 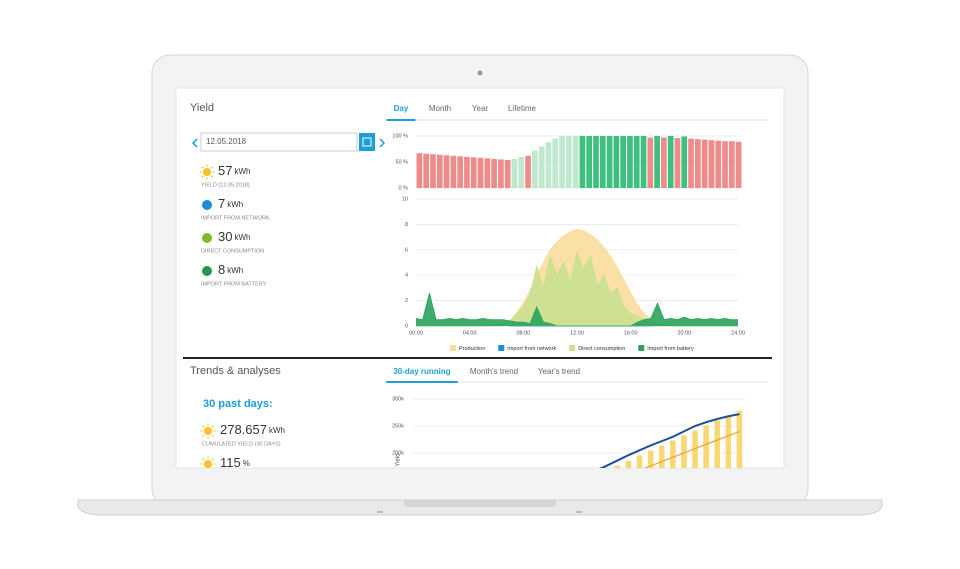 I want to click on trends-heading: 30 past days:, so click(x=238, y=404).